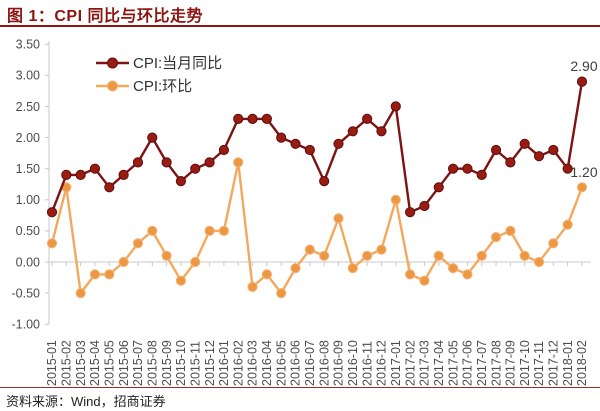  Describe the element at coordinates (28, 138) in the screenshot. I see `y-axis-label: 2.00` at that location.